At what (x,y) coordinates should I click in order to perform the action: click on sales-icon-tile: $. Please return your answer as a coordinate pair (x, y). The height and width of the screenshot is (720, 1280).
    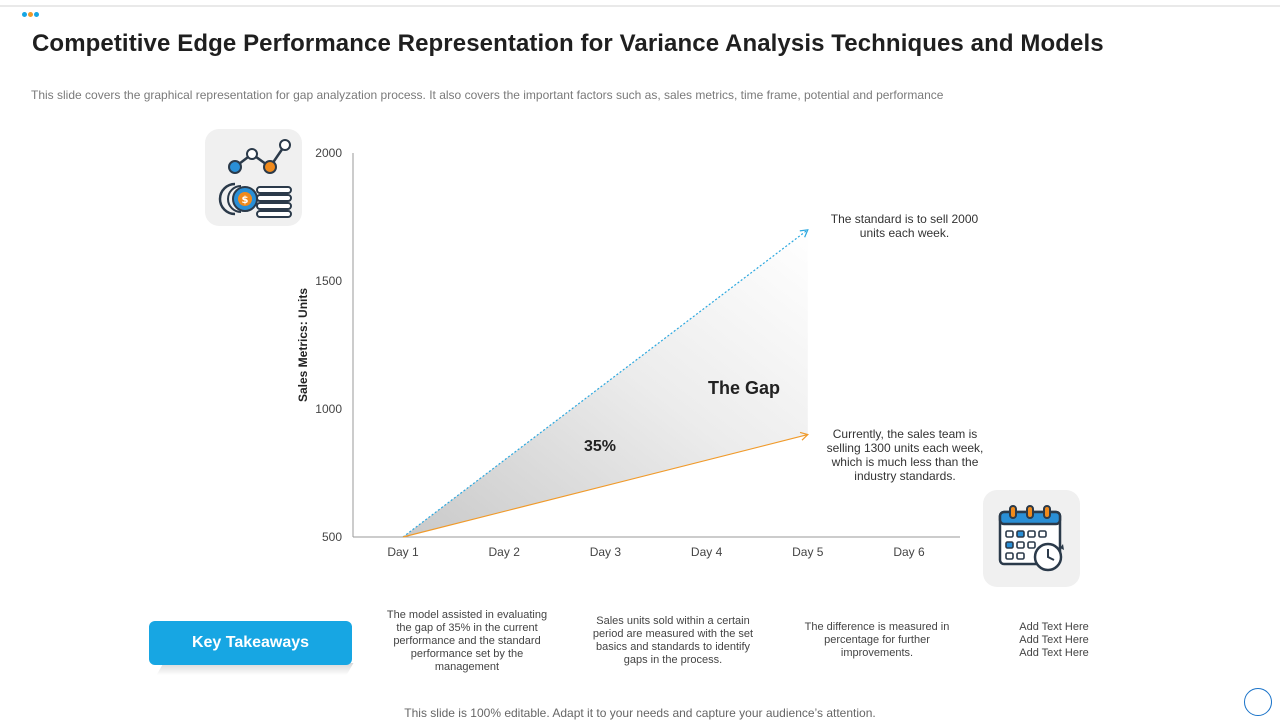
    Looking at the image, I should click on (253, 177).